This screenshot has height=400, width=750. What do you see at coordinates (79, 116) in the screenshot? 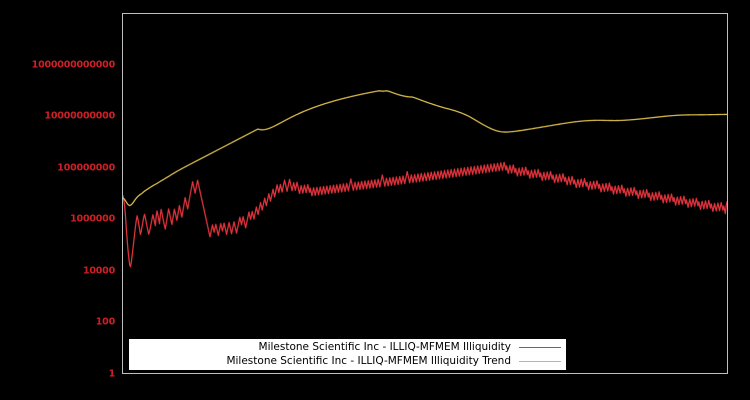
I see `y-tick-label: 10000000000` at bounding box center [79, 116].